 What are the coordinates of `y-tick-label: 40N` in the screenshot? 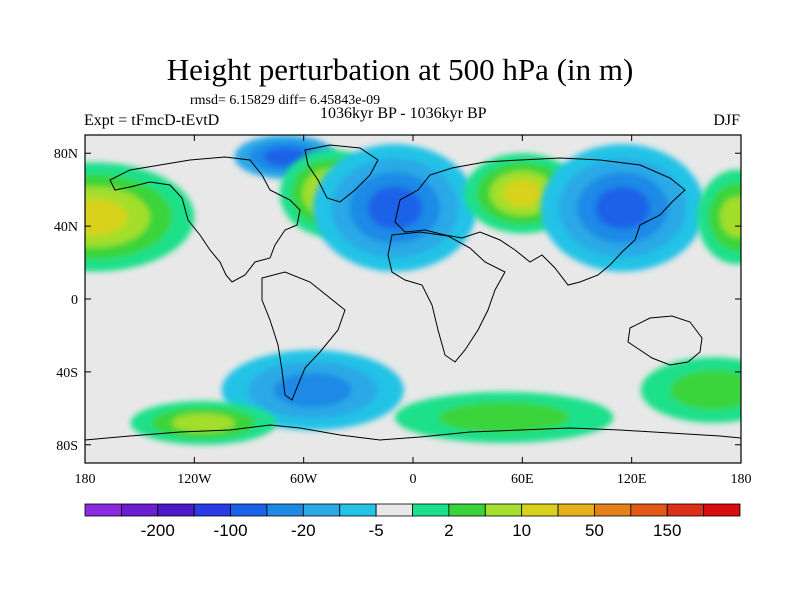 It's located at (66, 227).